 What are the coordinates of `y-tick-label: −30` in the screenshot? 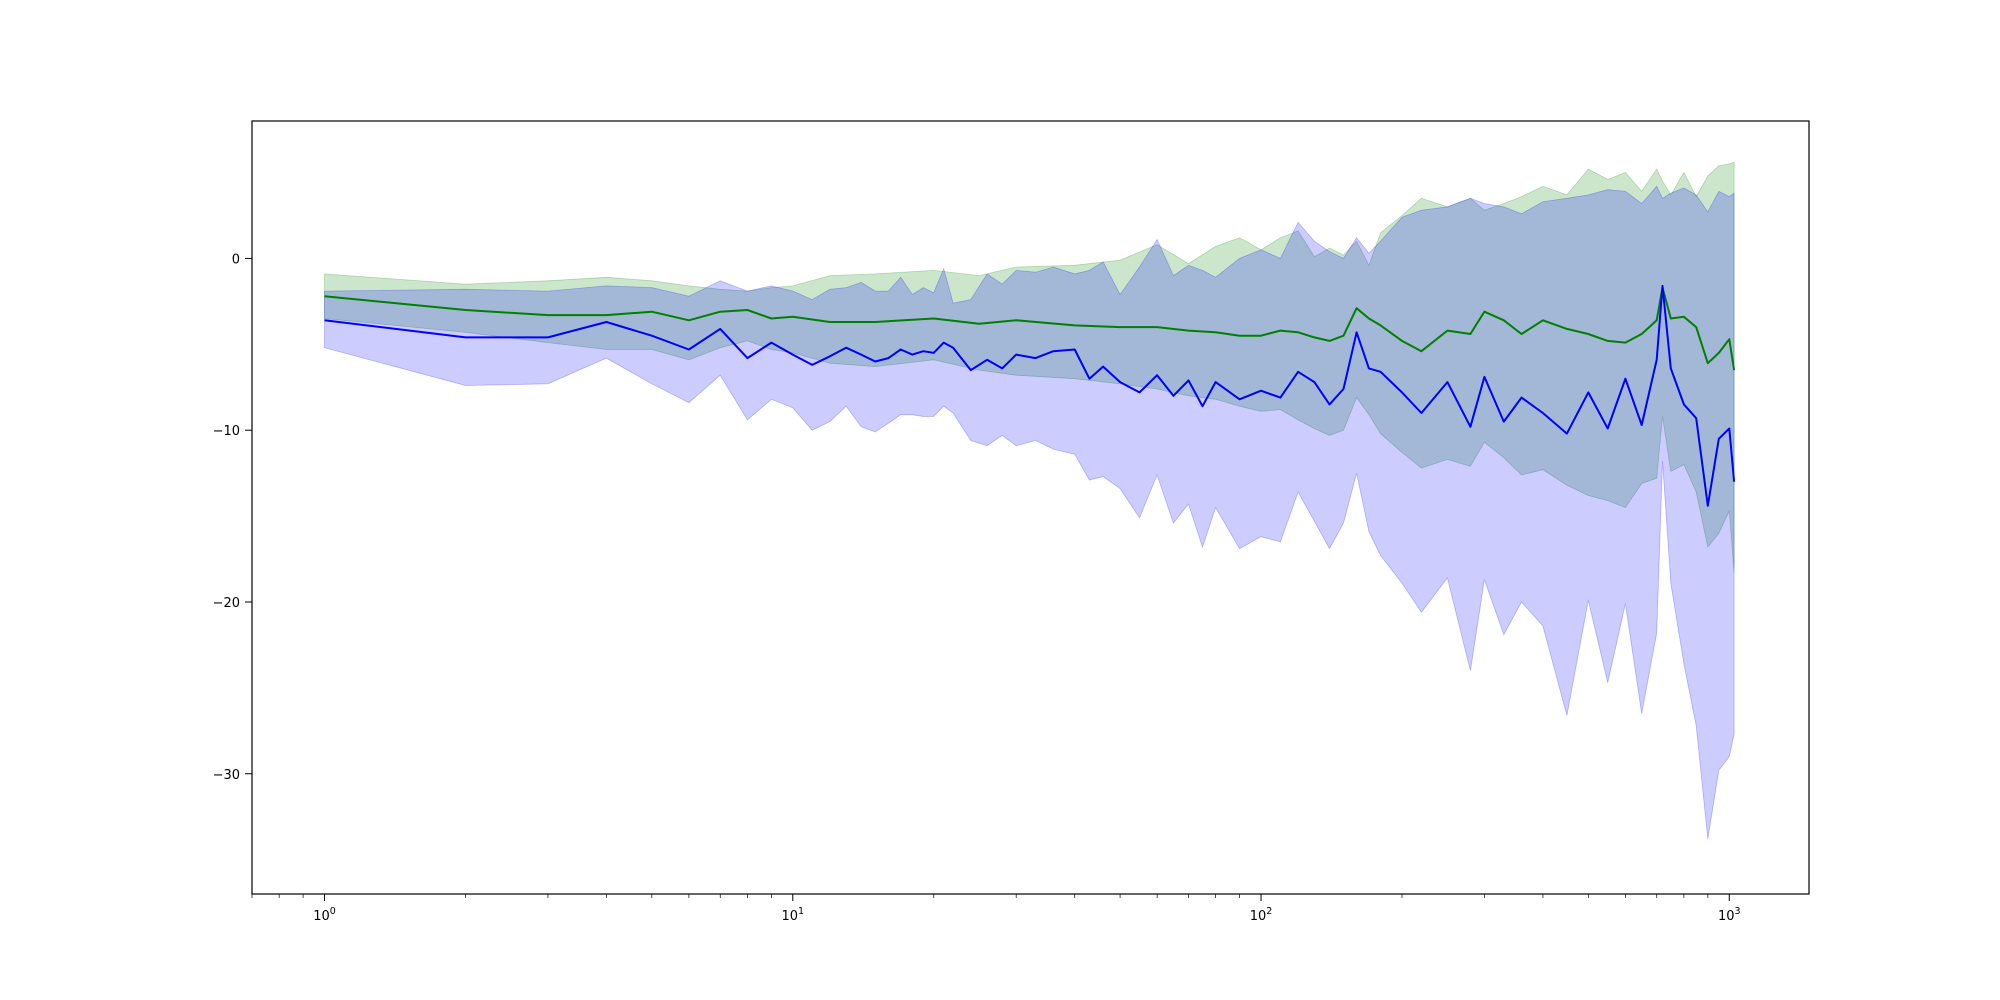 It's located at (226, 775).